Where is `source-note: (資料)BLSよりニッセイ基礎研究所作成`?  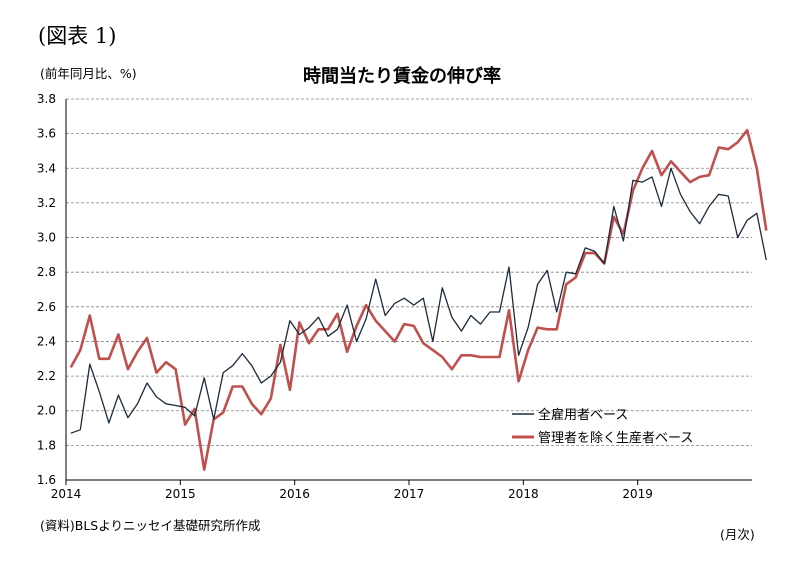
source-note: (資料)BLSよりニッセイ基礎研究所作成 is located at coordinates (150, 525).